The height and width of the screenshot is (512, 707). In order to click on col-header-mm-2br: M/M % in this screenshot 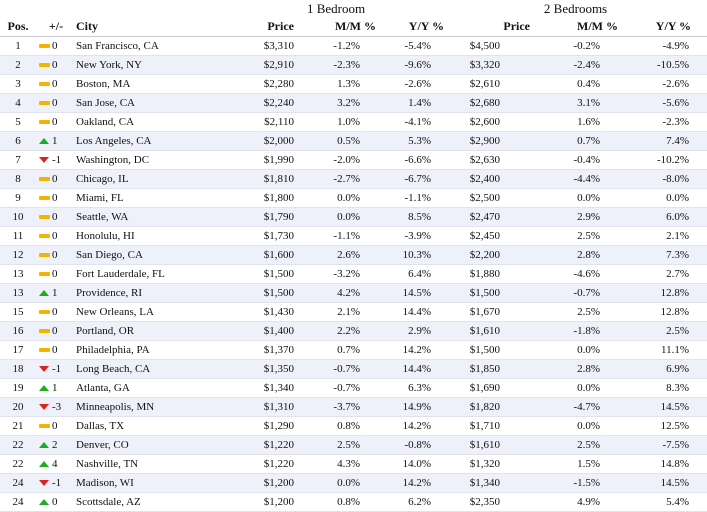, I will do `click(574, 27)`.